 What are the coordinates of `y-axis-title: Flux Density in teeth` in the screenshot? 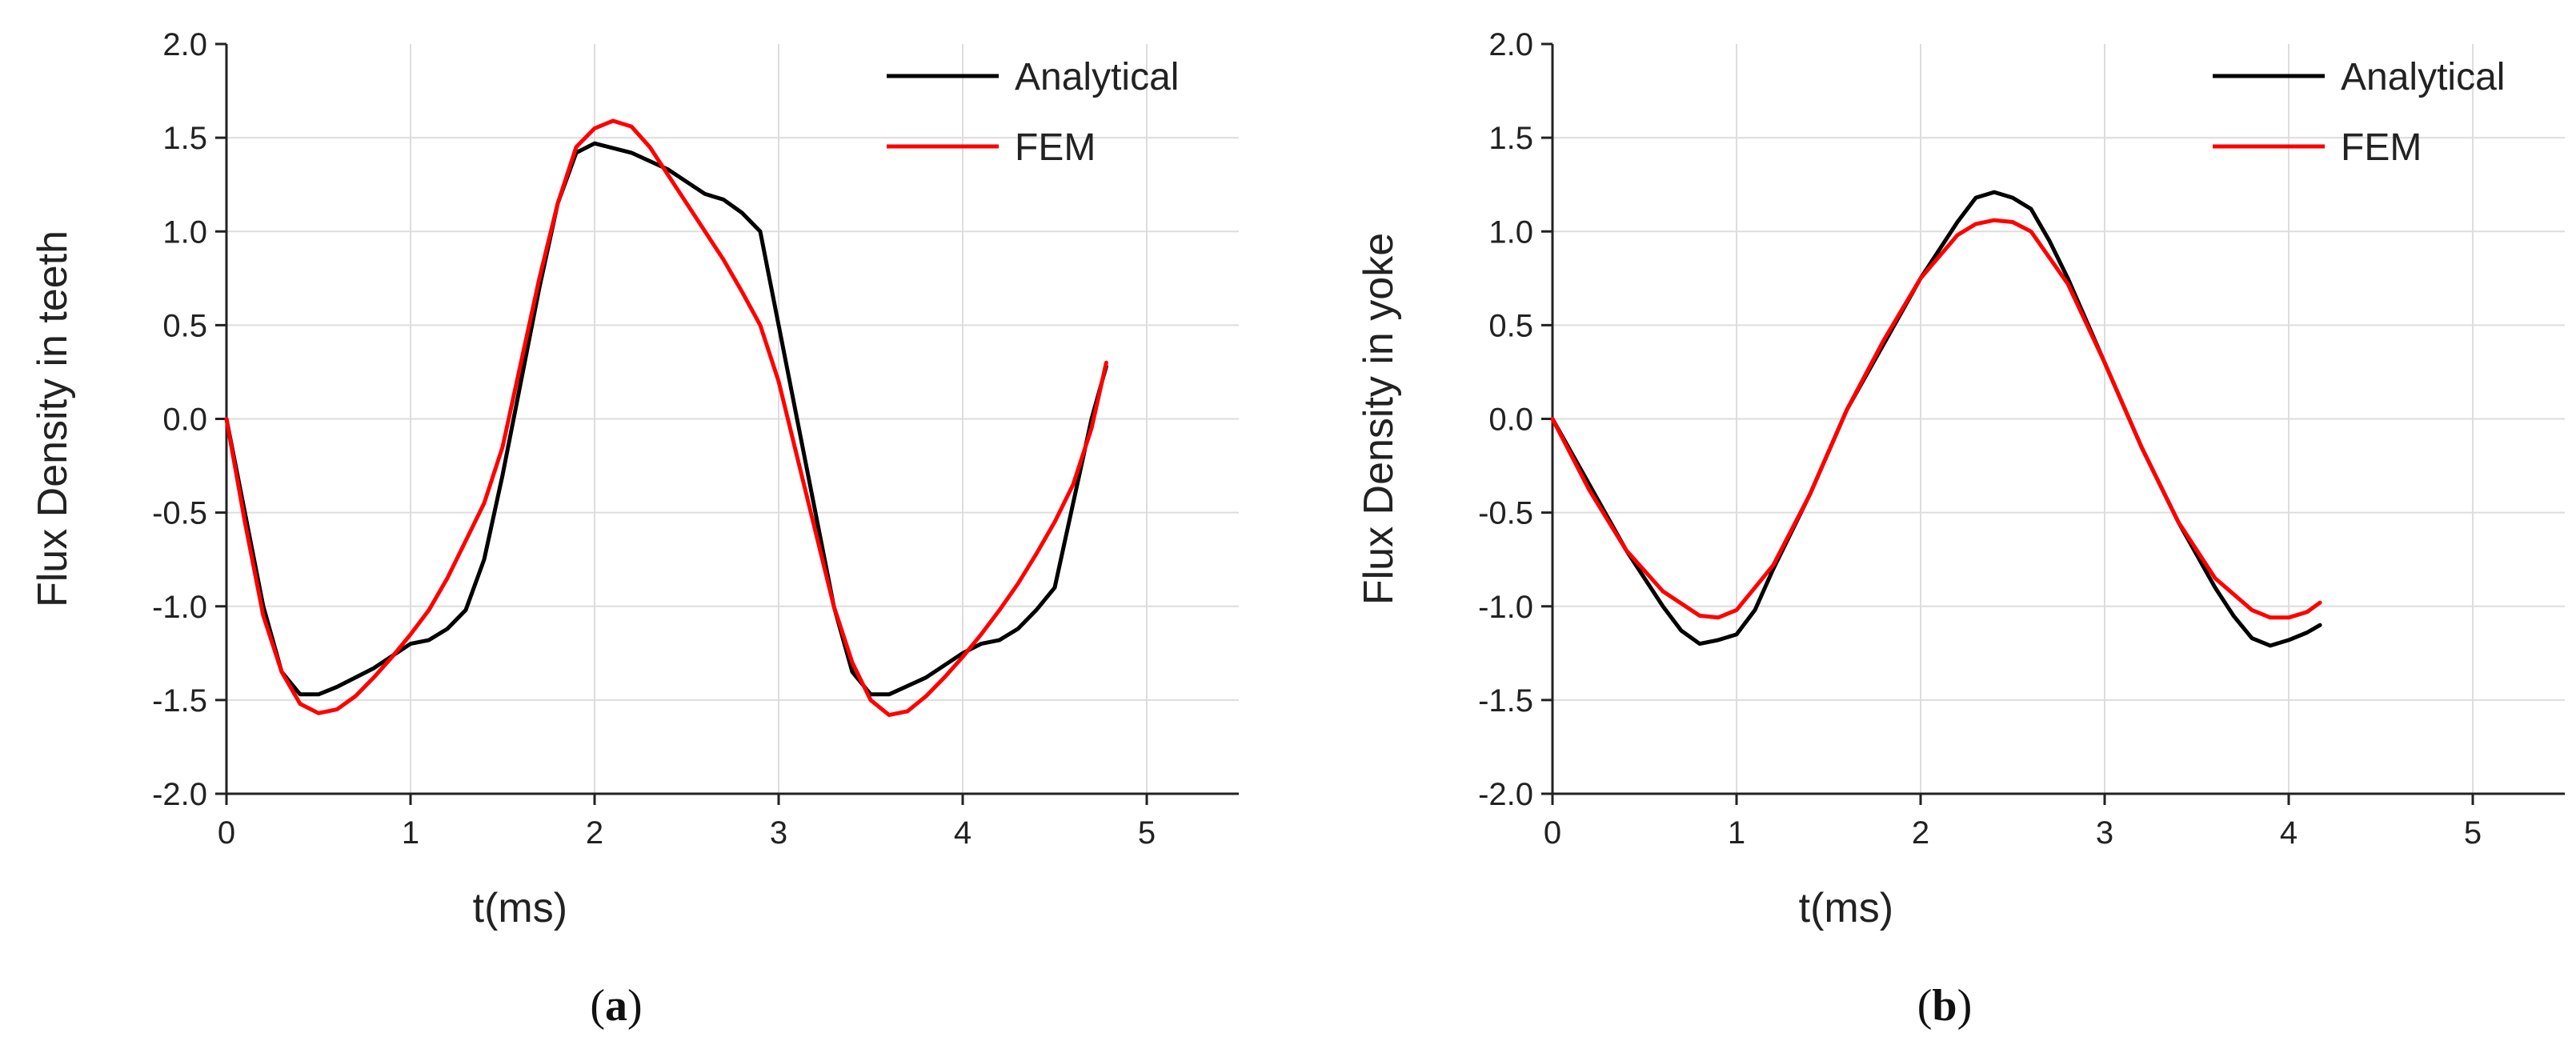 It's located at (53, 418).